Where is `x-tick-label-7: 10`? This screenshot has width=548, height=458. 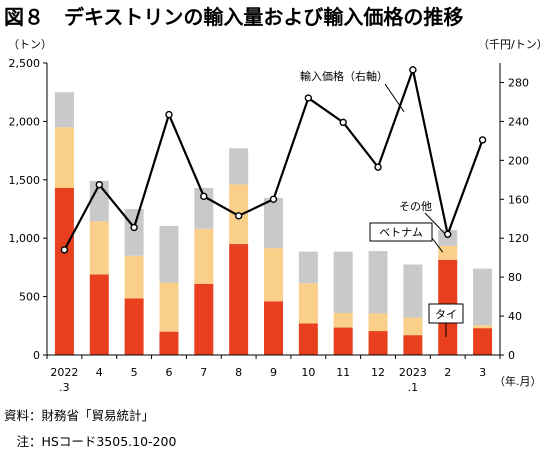
x-tick-label-7: 10 is located at coordinates (308, 372).